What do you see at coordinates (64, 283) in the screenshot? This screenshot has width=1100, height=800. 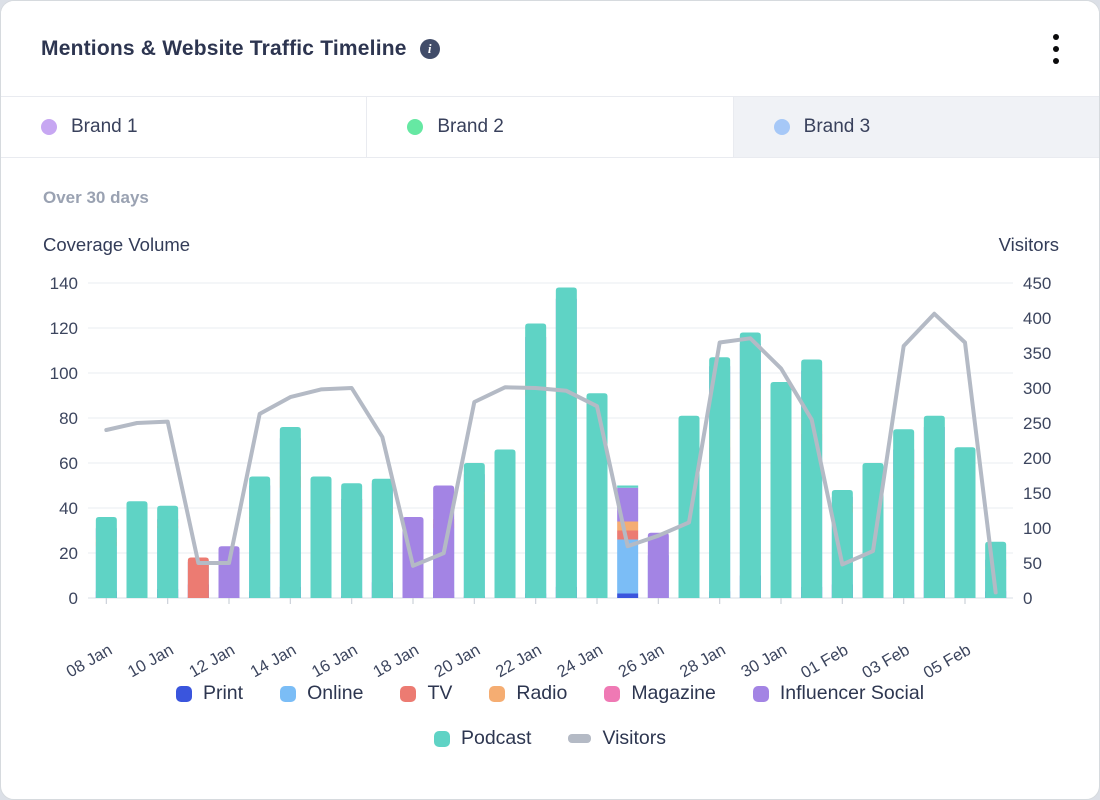 I see `svg-text: 140` at bounding box center [64, 283].